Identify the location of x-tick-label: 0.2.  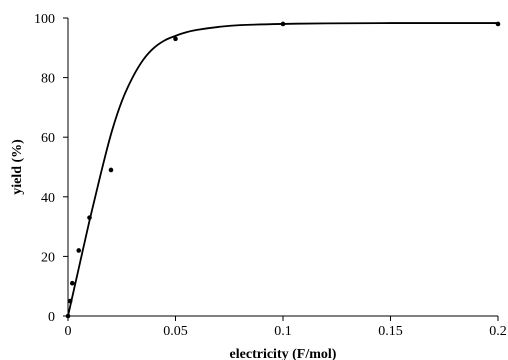
(498, 331).